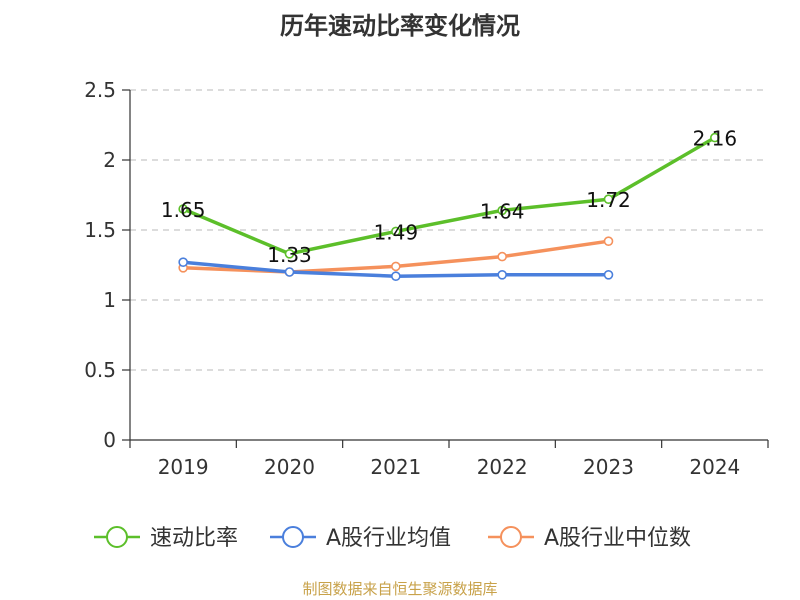 The width and height of the screenshot is (800, 600). Describe the element at coordinates (183, 467) in the screenshot. I see `x-tick-label: 2019` at that location.